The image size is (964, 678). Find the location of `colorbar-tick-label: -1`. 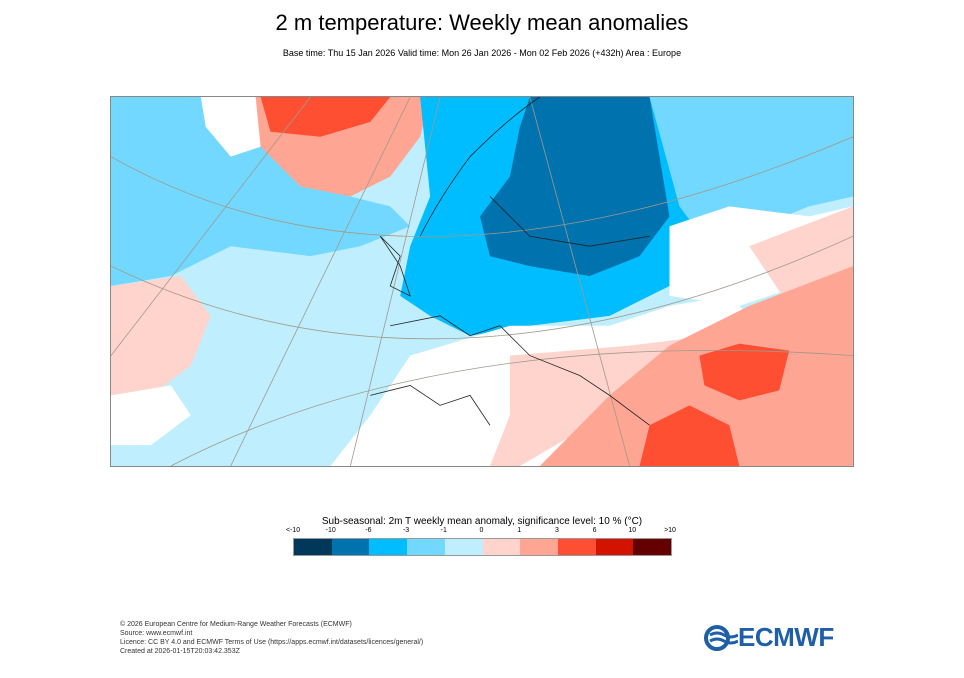

colorbar-tick-label: -1 is located at coordinates (443, 530).